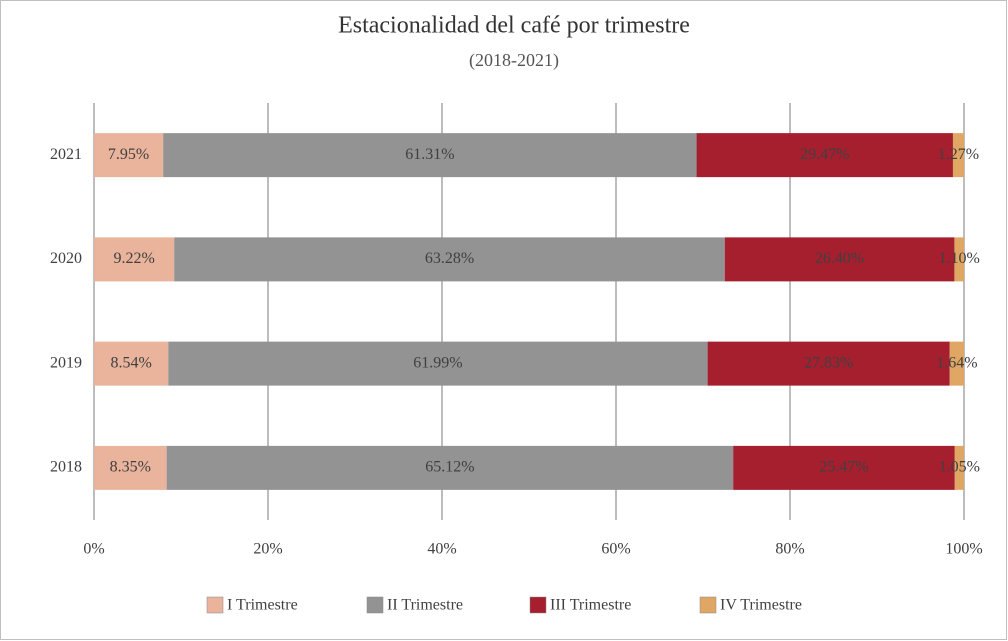 The width and height of the screenshot is (1008, 641). Describe the element at coordinates (267, 549) in the screenshot. I see `x-tick-label: 20%` at that location.